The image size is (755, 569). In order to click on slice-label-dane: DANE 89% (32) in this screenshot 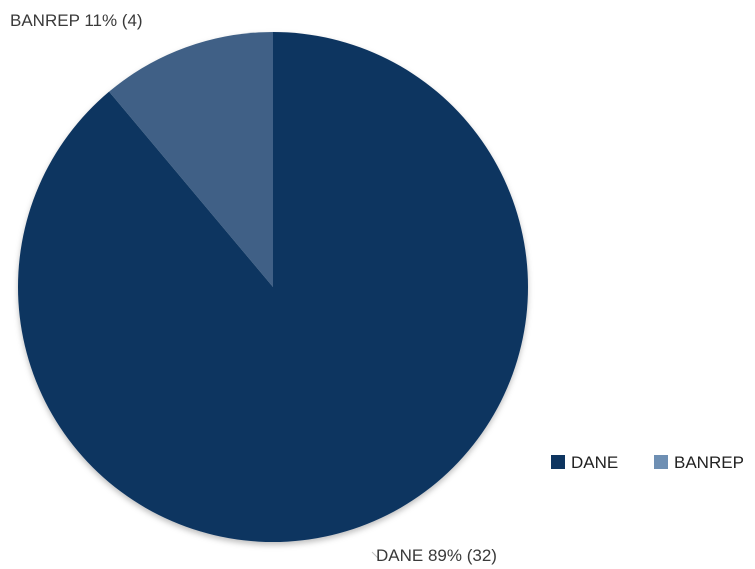, I will do `click(436, 555)`.